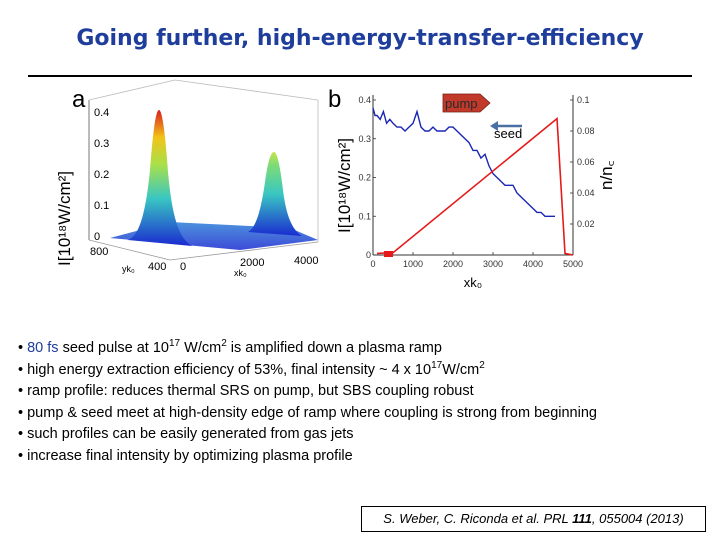 This screenshot has height=540, width=720. I want to click on panel-a-ytick: 0.1, so click(101, 206).